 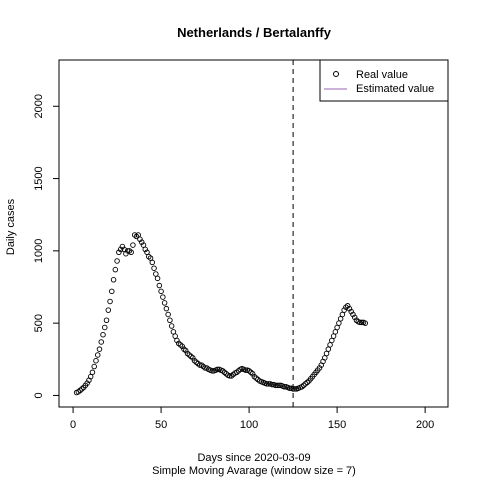 I want to click on x-tick-label: 150, so click(x=337, y=425).